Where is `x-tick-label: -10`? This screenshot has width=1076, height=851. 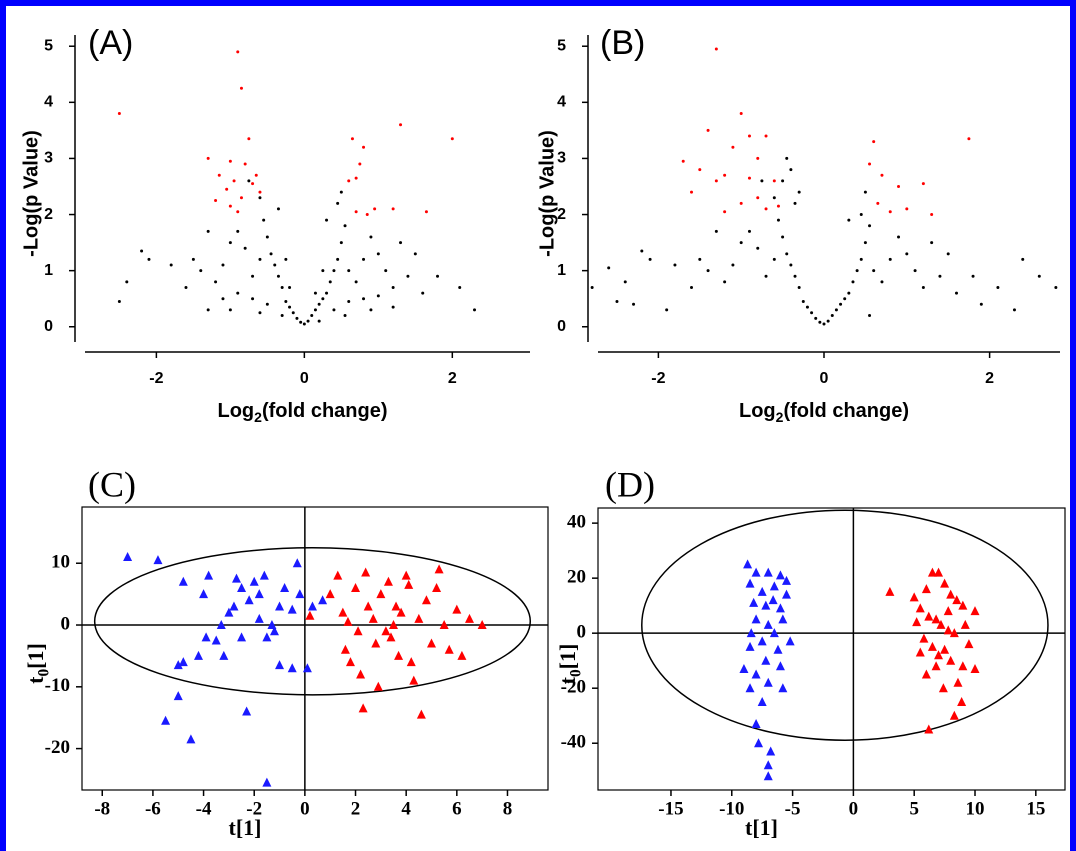
x-tick-label: -10 is located at coordinates (731, 808).